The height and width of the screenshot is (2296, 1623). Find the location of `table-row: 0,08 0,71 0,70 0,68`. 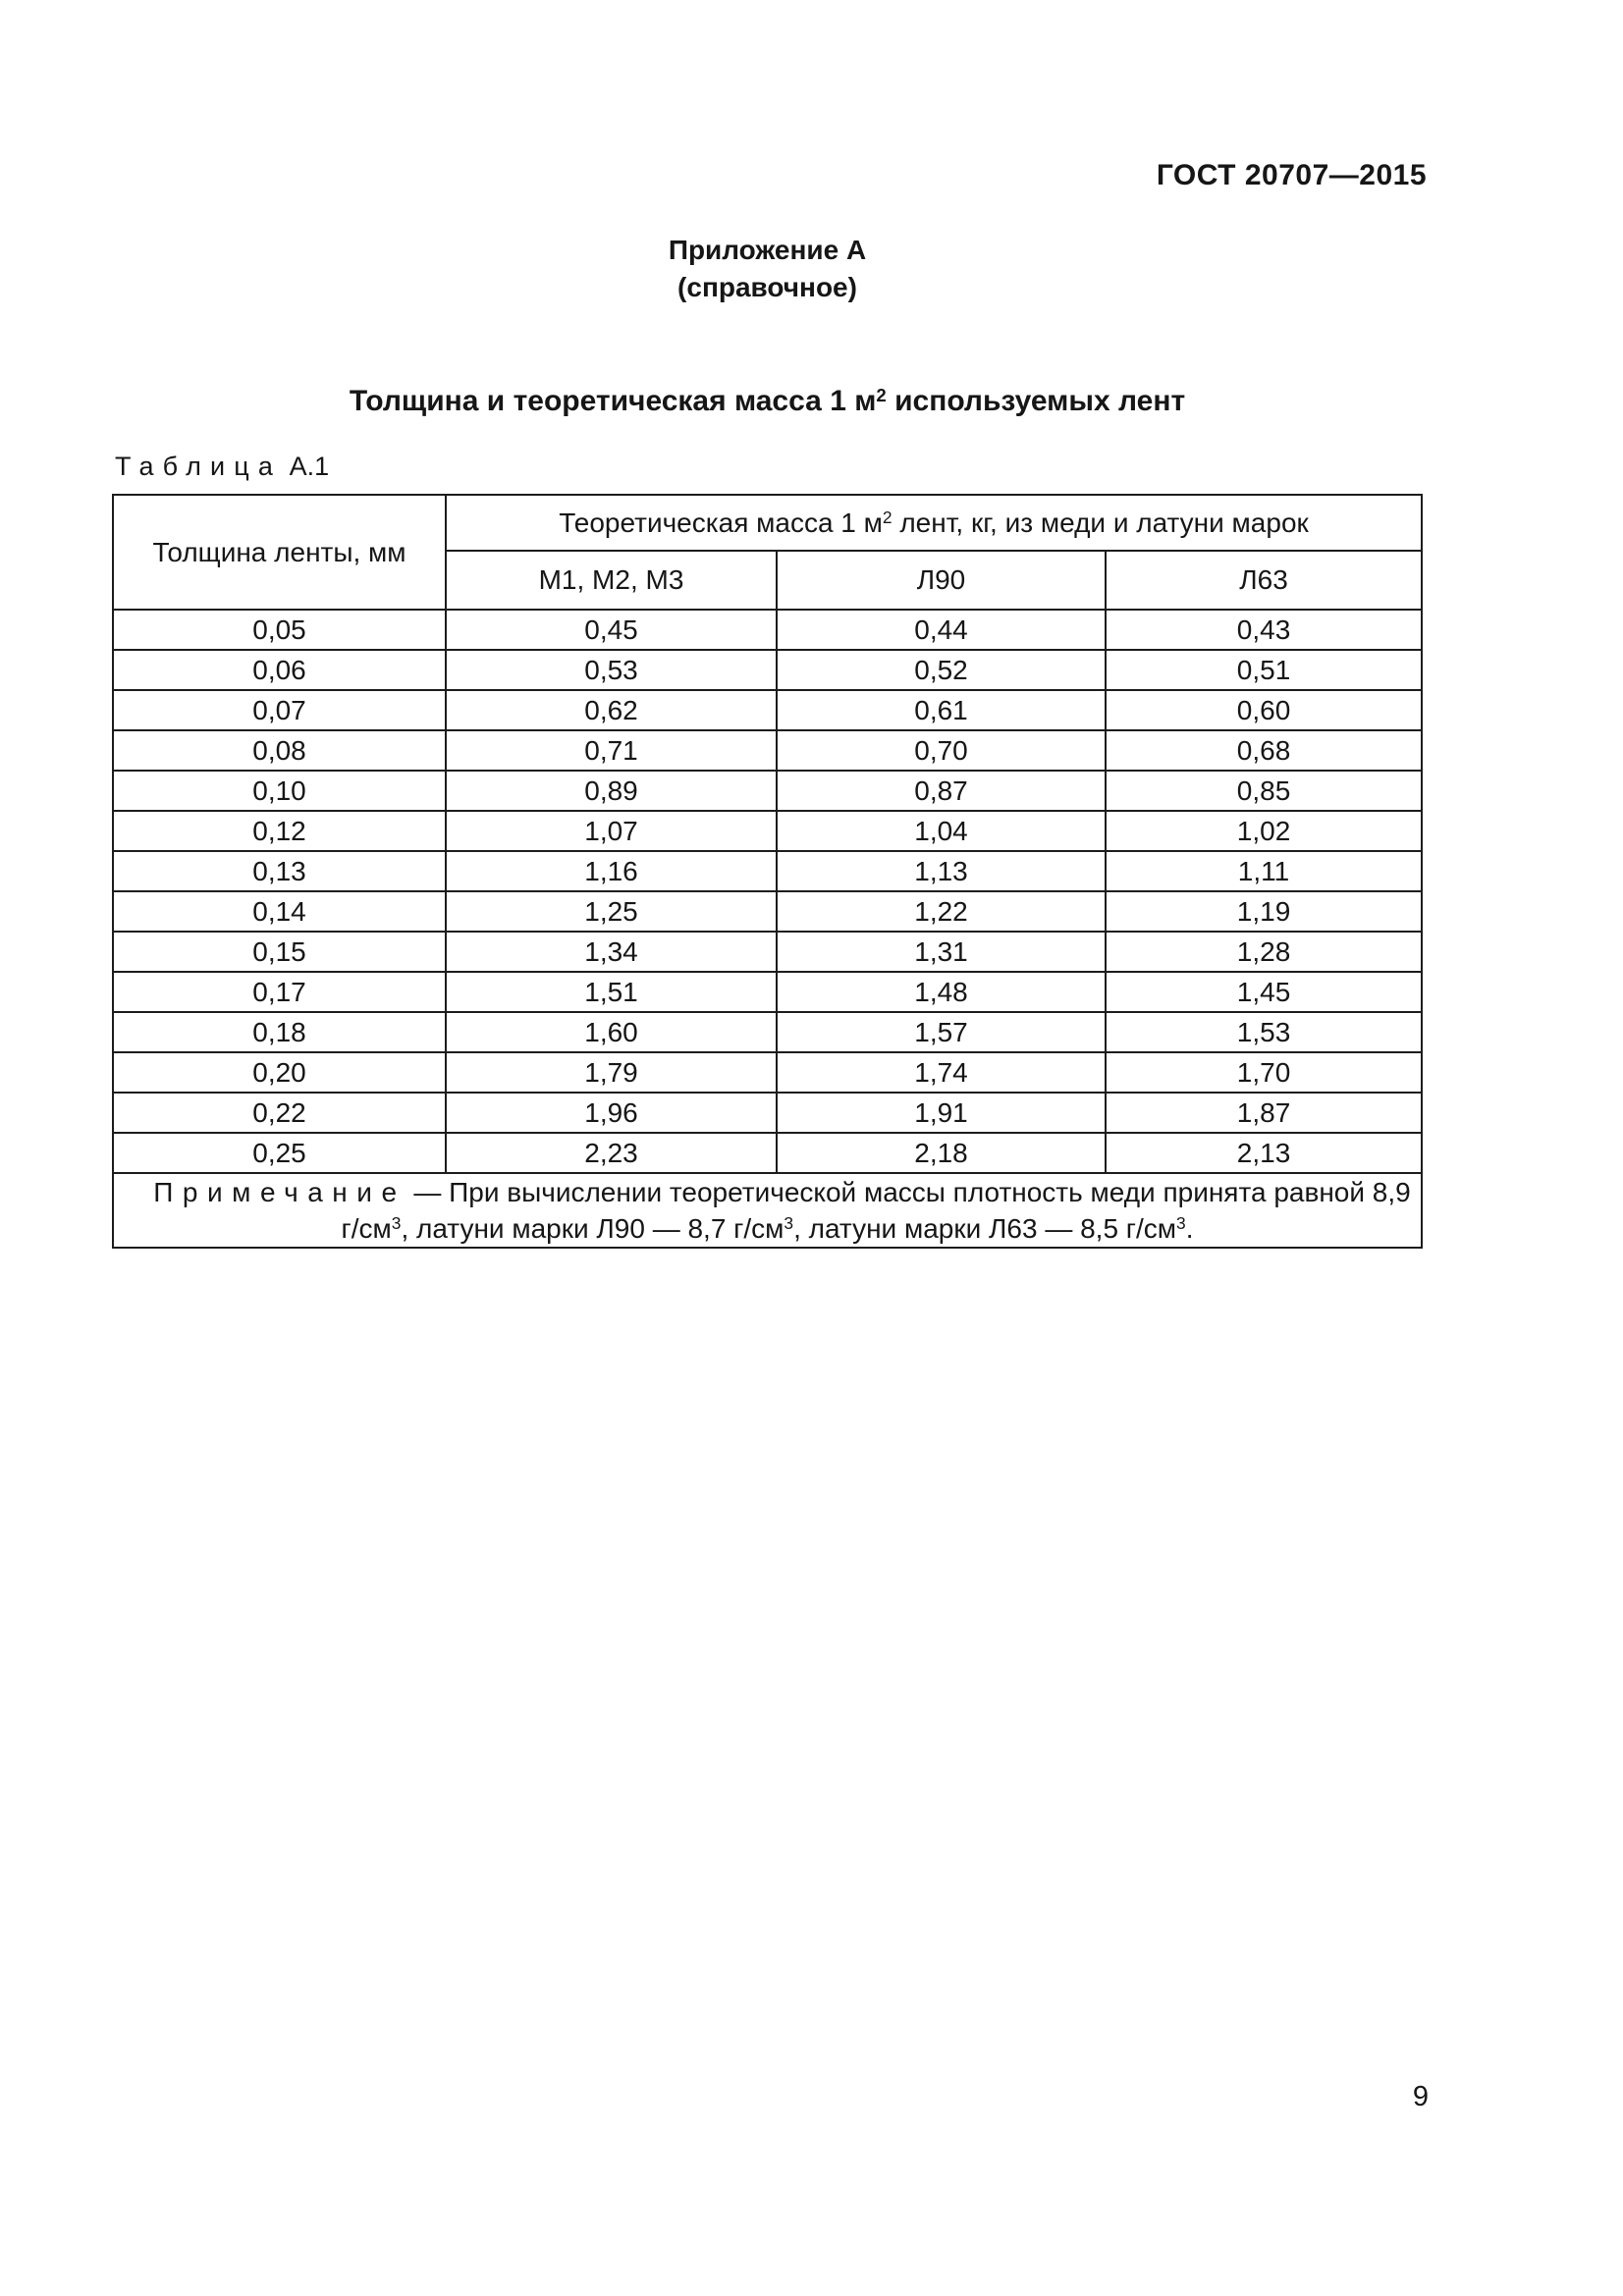

table-row: 0,08 0,71 0,70 0,68 is located at coordinates (768, 750).